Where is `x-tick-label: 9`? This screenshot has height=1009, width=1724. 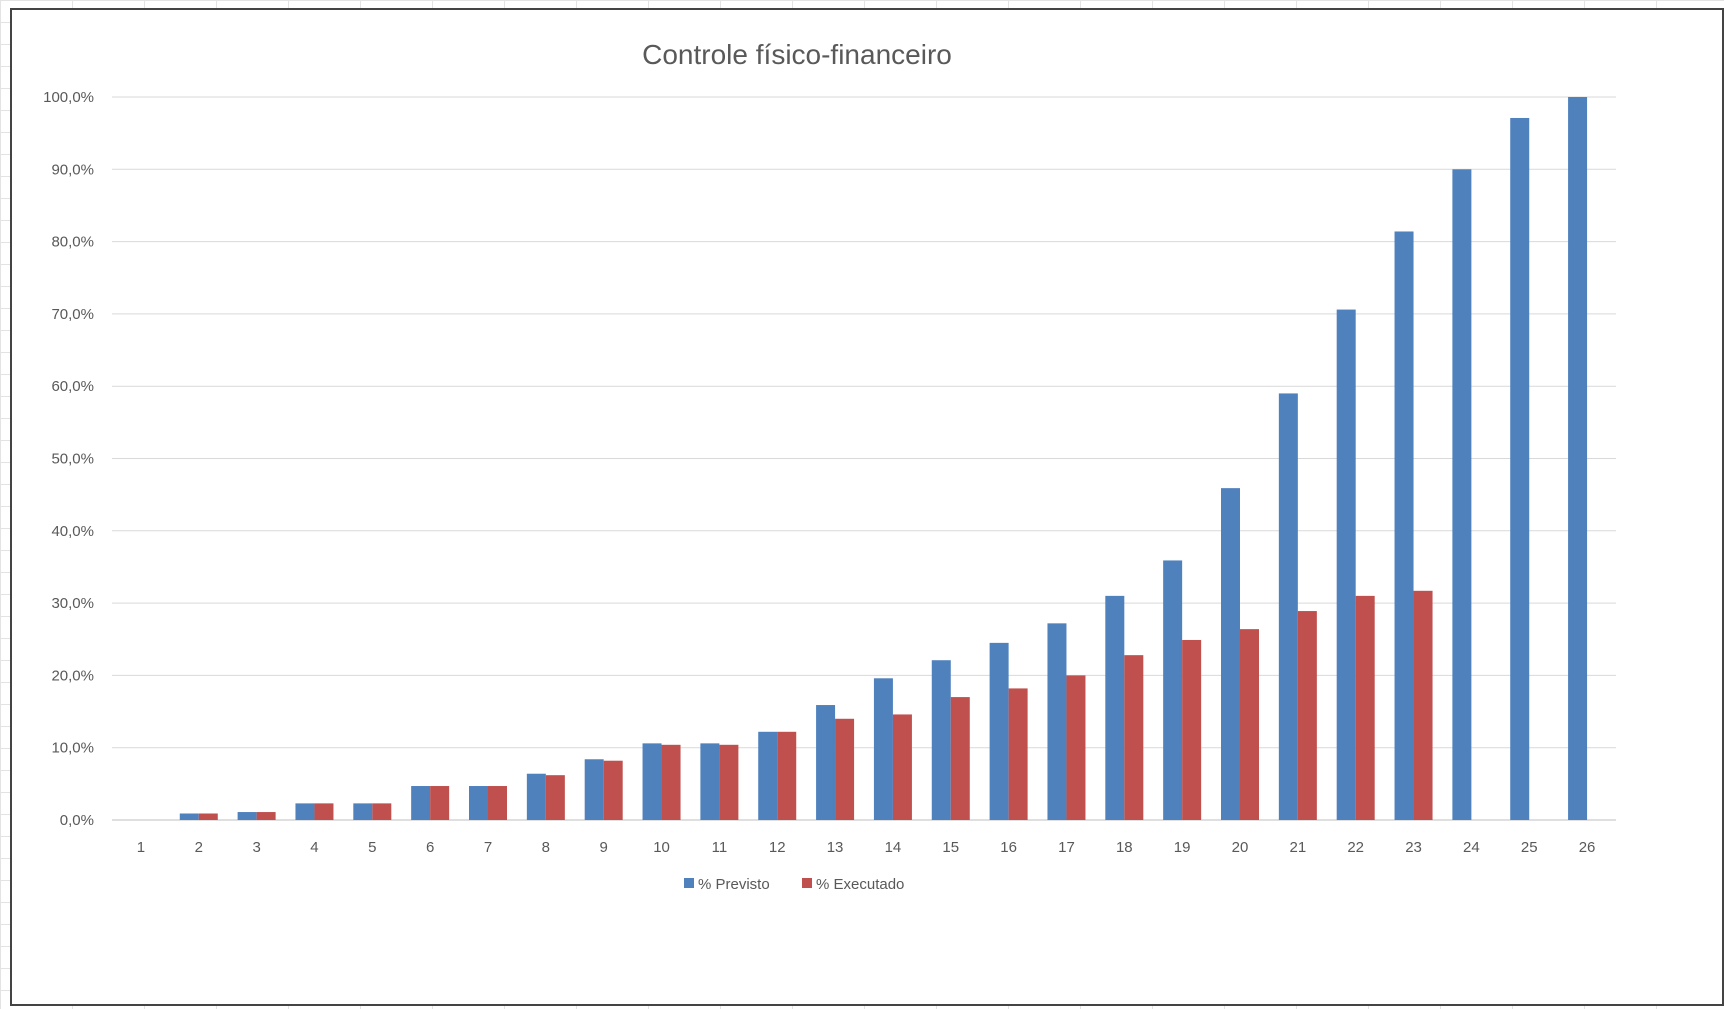 x-tick-label: 9 is located at coordinates (604, 847).